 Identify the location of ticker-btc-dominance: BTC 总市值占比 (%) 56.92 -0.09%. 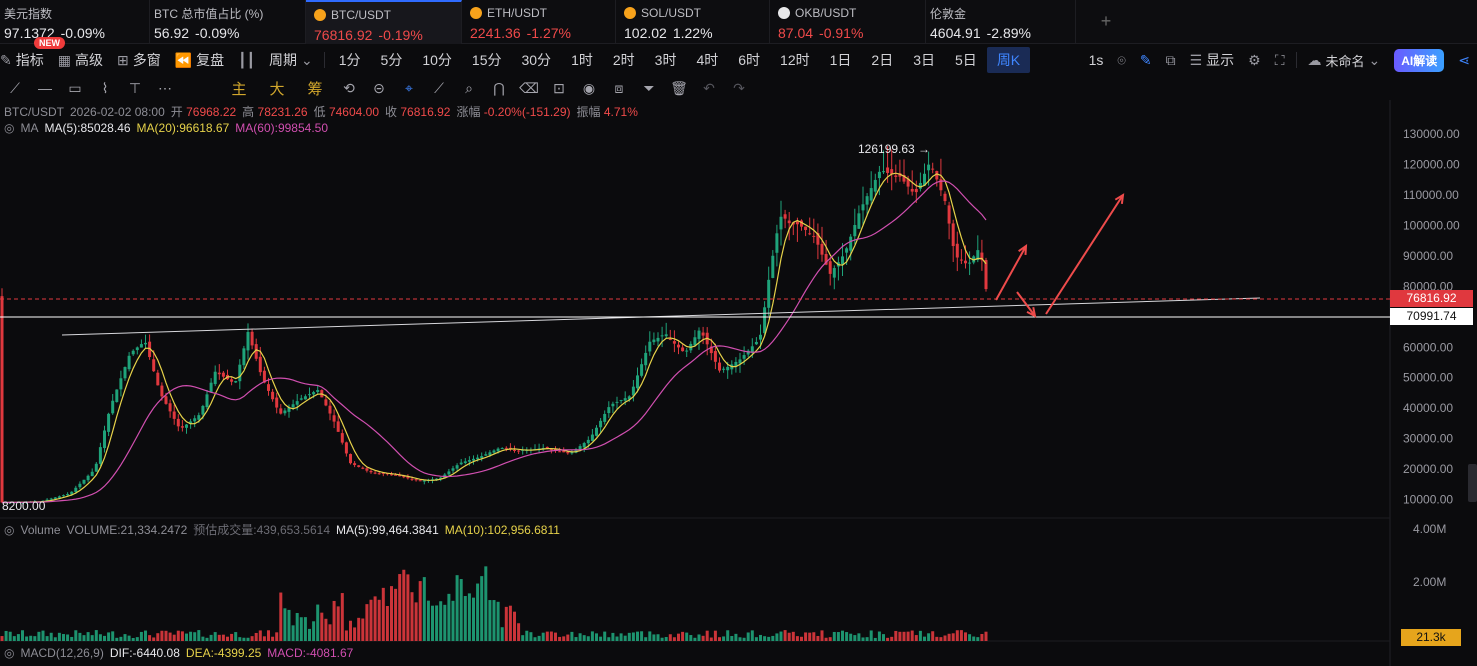
(228, 22).